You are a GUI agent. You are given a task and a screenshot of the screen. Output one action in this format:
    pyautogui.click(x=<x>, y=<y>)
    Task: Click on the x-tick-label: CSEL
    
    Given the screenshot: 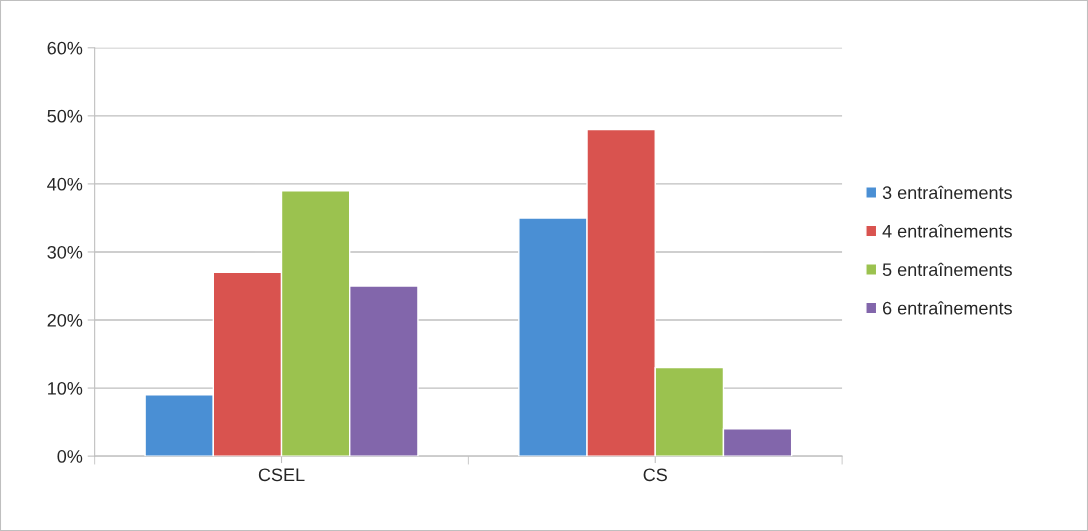 What is the action you would take?
    pyautogui.click(x=281, y=475)
    